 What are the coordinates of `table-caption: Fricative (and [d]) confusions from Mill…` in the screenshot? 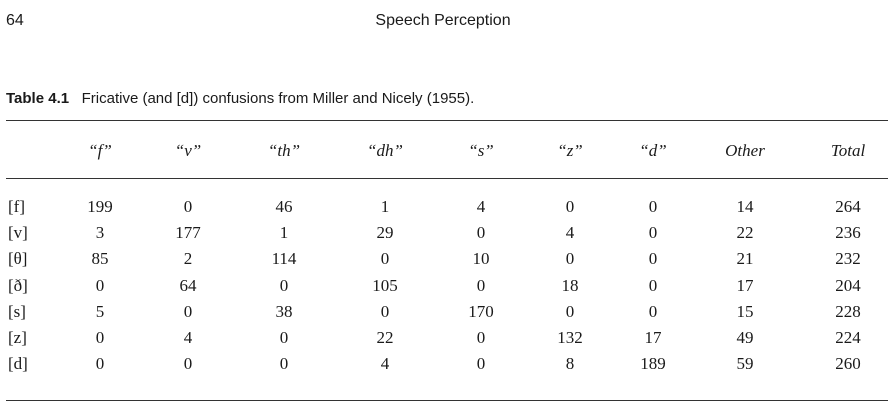 It's located at (278, 98).